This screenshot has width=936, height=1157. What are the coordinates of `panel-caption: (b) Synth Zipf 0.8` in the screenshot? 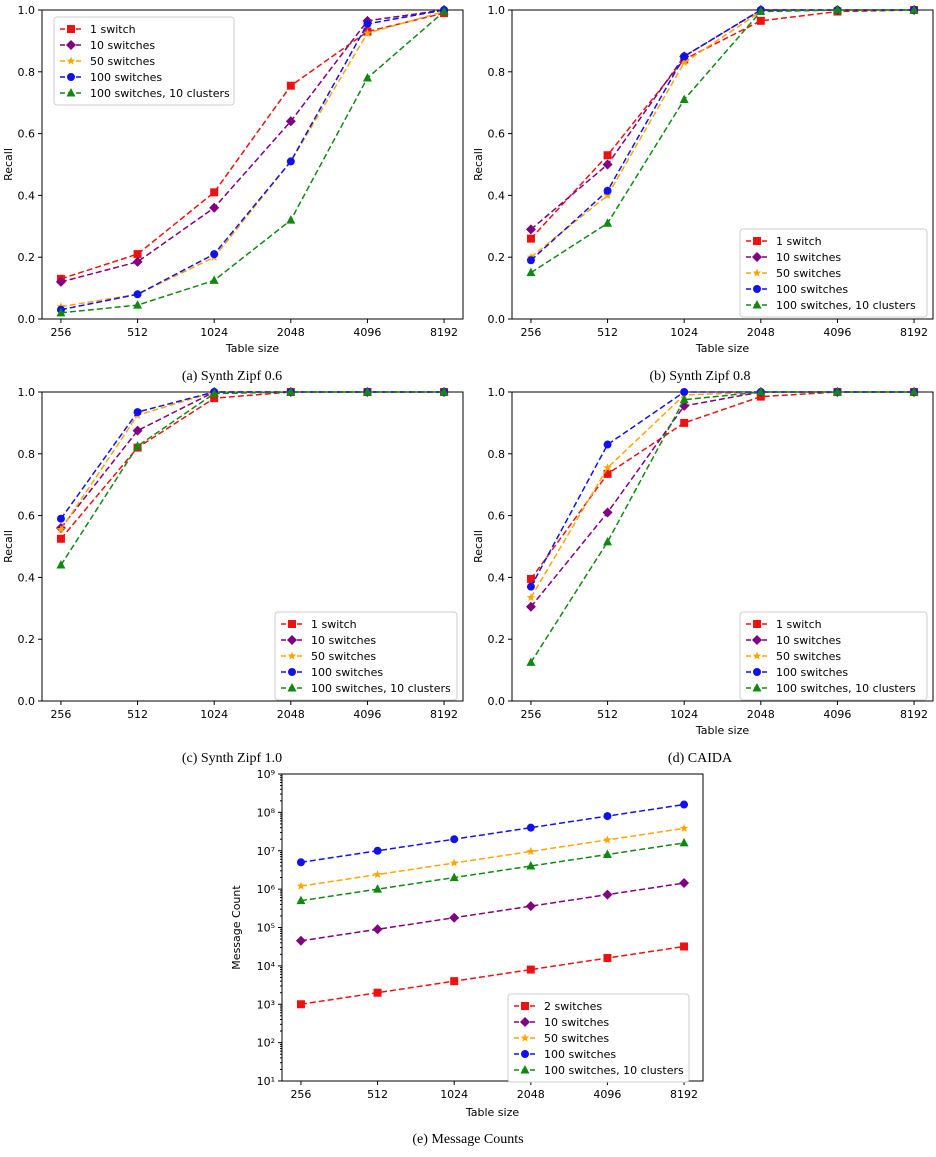 It's located at (699, 376).